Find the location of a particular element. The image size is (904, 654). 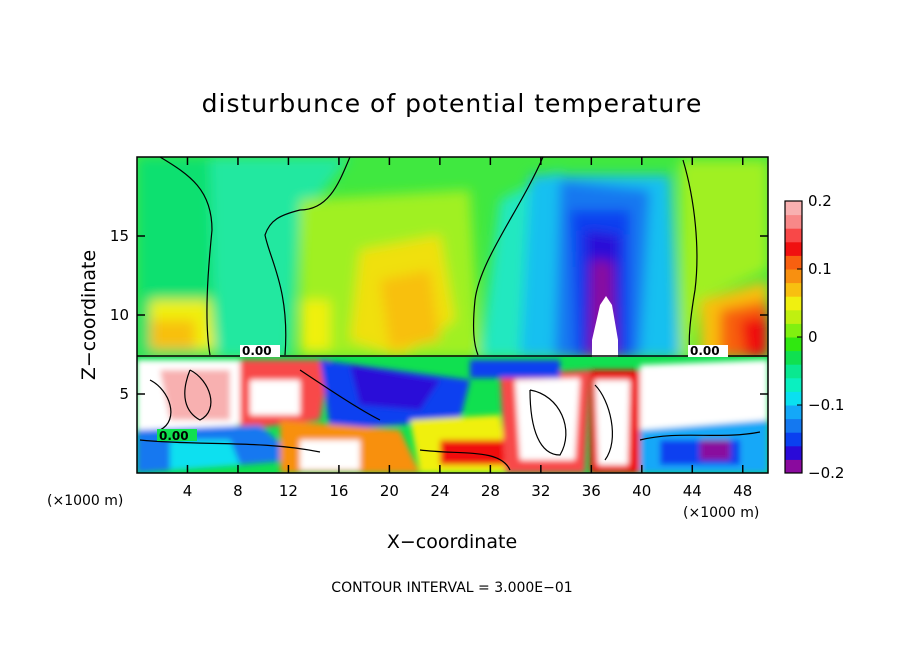

field-saturated-core is located at coordinates (605, 326).